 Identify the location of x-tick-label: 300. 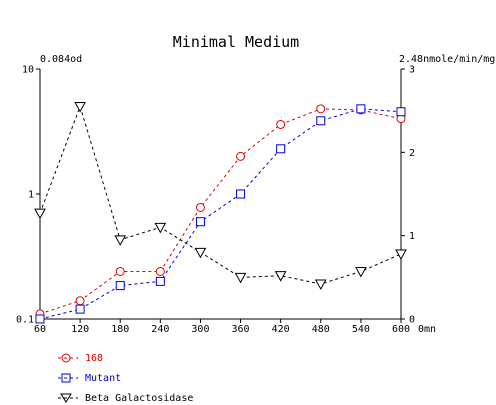
(200, 329).